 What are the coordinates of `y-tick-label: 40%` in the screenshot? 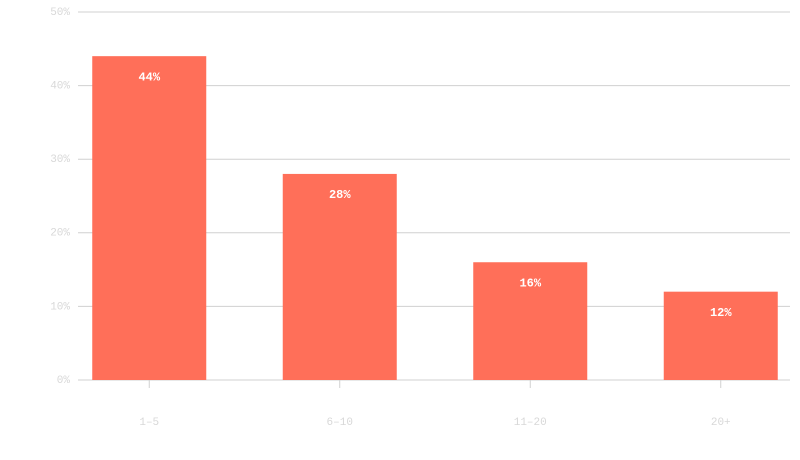 It's located at (60, 87).